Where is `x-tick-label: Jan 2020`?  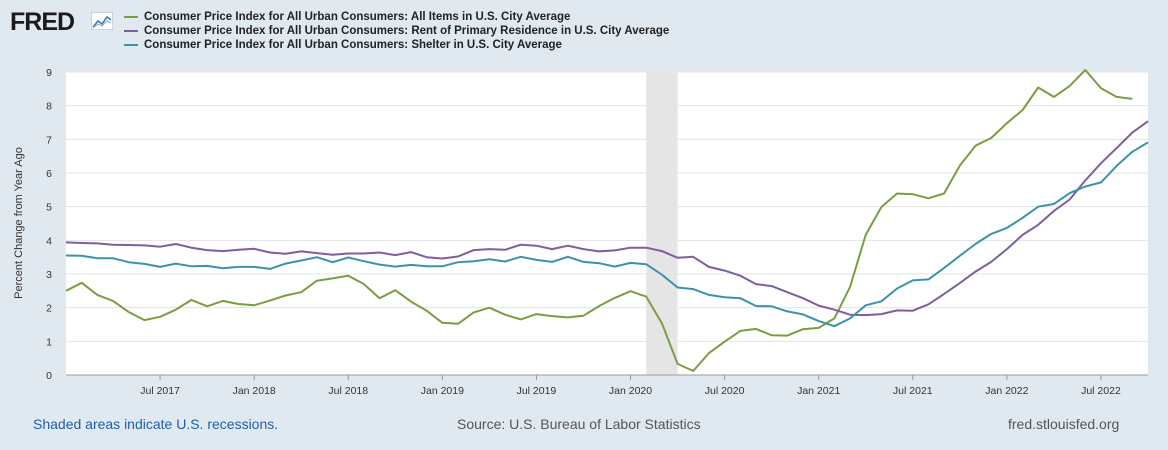 x-tick-label: Jan 2020 is located at coordinates (630, 391).